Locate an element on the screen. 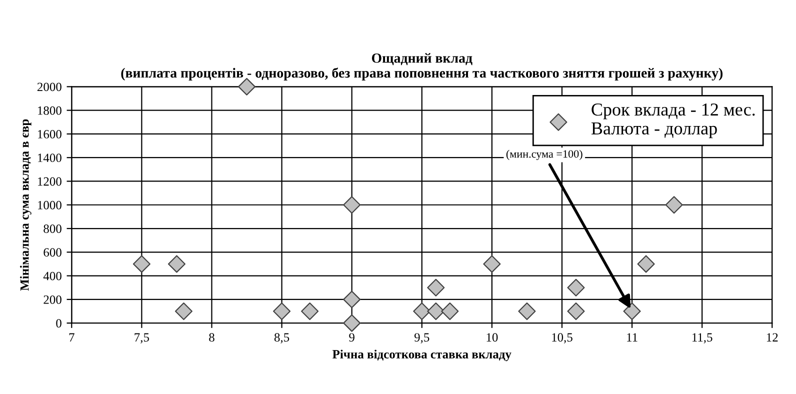 This screenshot has width=796, height=394. x-tick-label: 10 is located at coordinates (492, 337).